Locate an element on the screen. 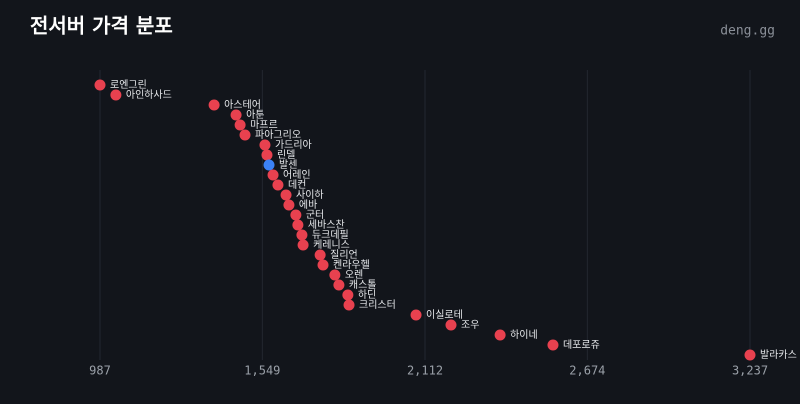 This screenshot has height=404, width=800. point-label: 아툰 is located at coordinates (255, 115).